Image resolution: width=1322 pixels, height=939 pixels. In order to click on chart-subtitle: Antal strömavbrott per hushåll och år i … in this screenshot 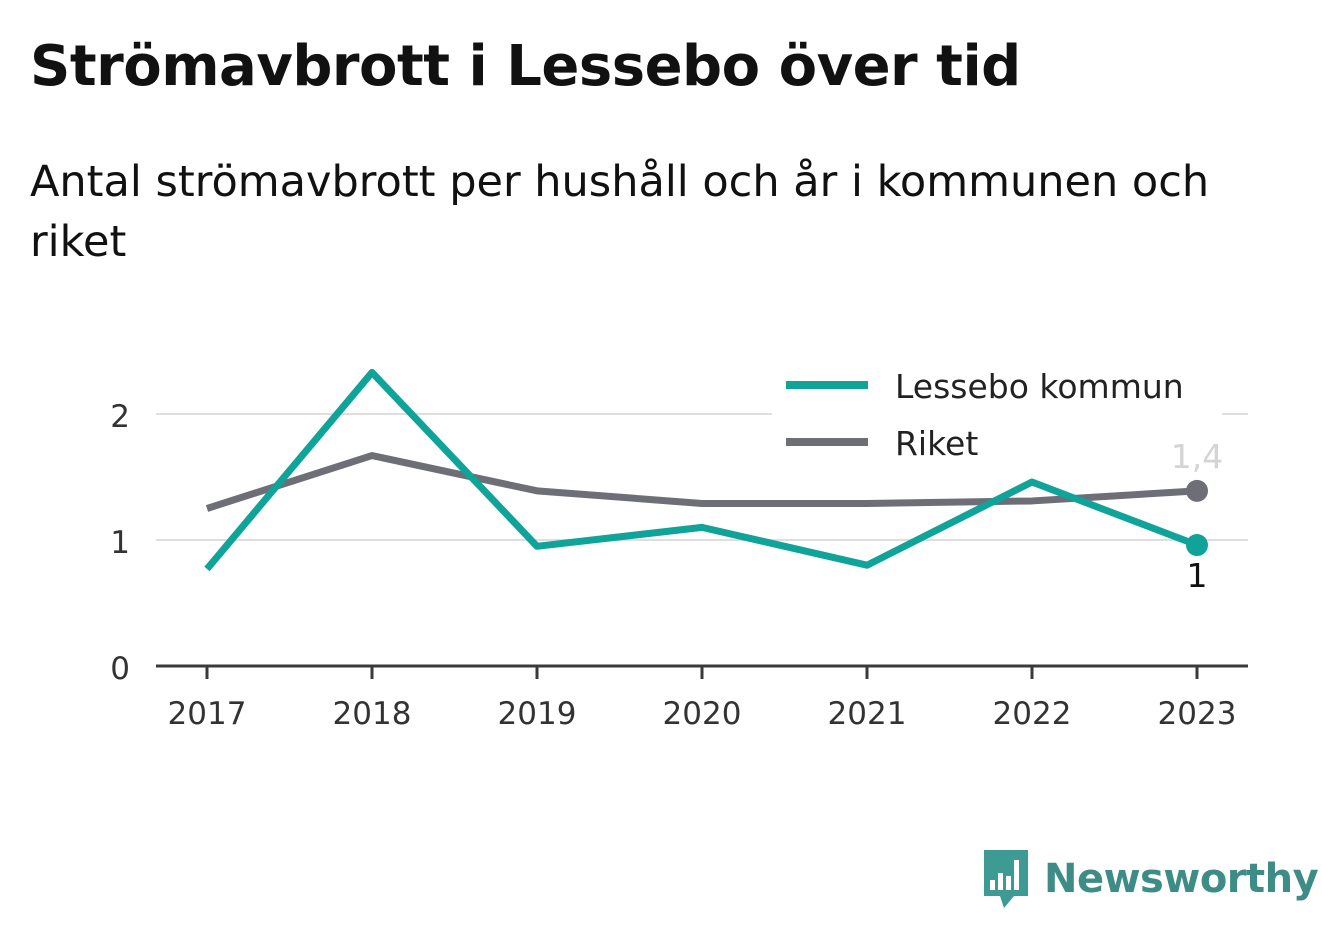, I will do `click(620, 212)`.